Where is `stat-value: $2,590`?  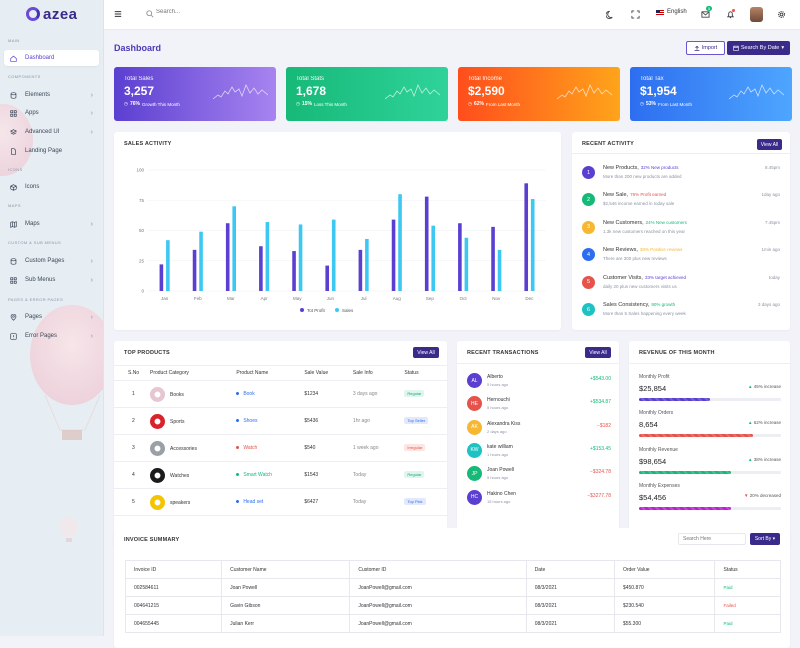
stat-value: $2,590 is located at coordinates (486, 91).